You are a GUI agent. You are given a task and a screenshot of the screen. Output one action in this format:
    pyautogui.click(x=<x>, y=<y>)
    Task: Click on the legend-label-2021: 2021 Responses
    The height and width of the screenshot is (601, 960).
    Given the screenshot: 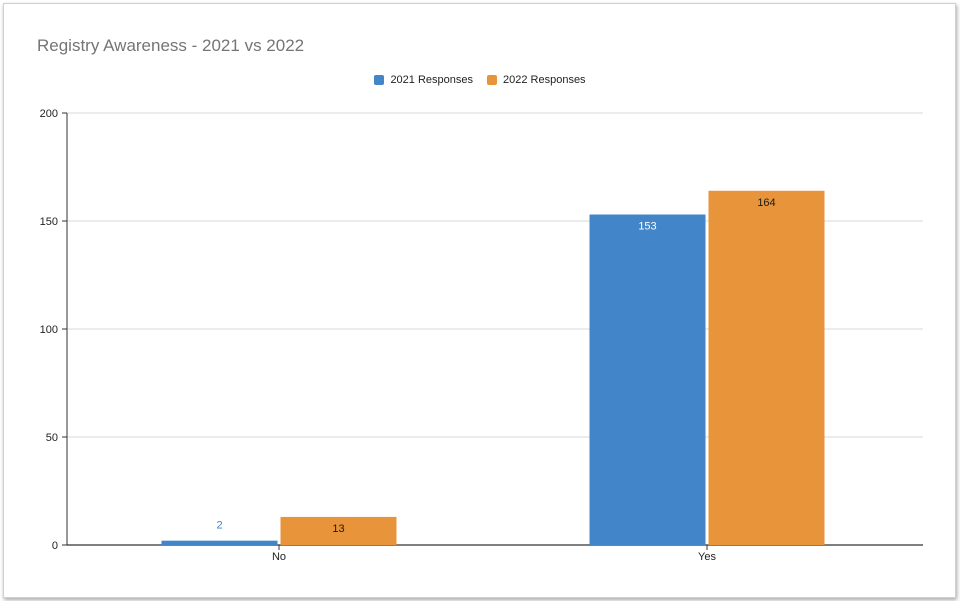 What is the action you would take?
    pyautogui.click(x=431, y=80)
    